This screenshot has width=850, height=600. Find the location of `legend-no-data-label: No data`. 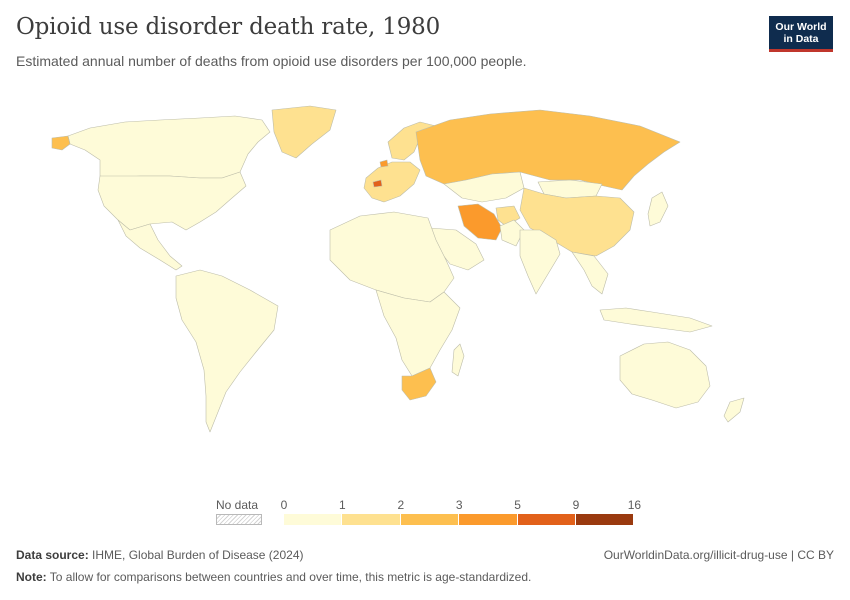

legend-no-data-label: No data is located at coordinates (237, 505).